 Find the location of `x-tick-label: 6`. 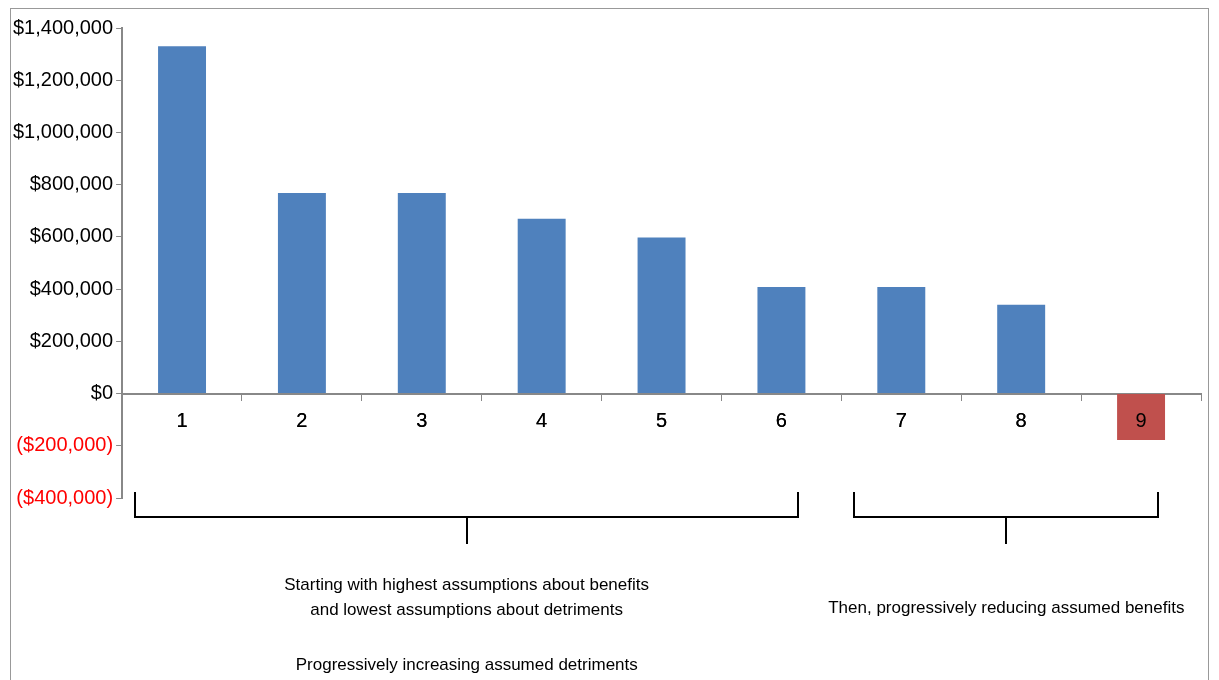

x-tick-label: 6 is located at coordinates (781, 420).